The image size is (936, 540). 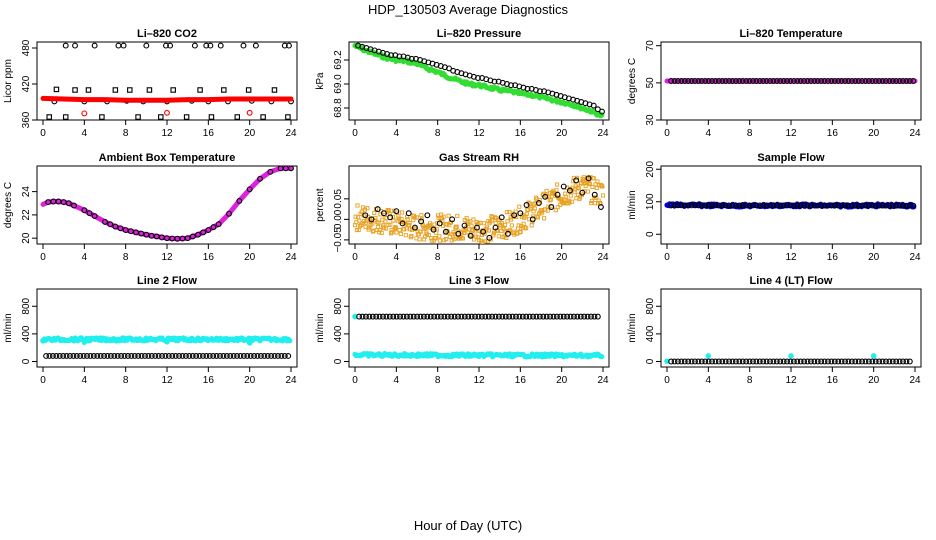 What do you see at coordinates (167, 99) in the screenshot?
I see `series-line` at bounding box center [167, 99].